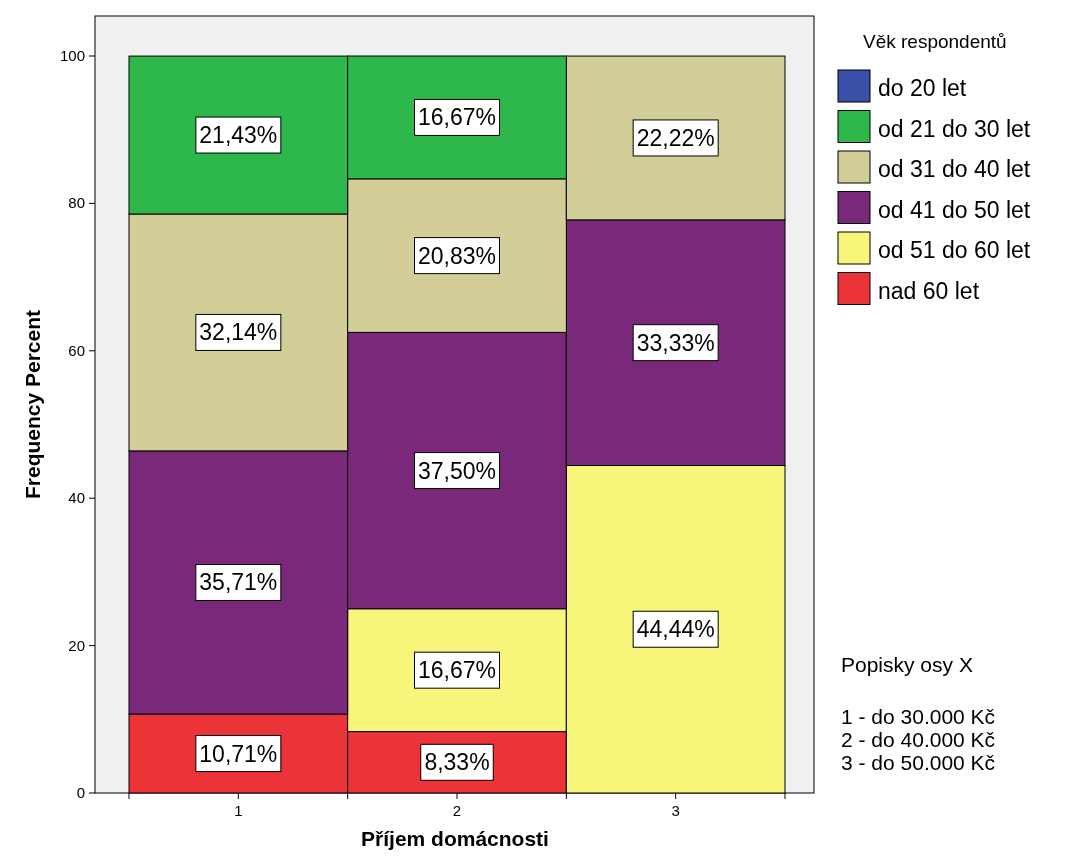  Describe the element at coordinates (935, 41) in the screenshot. I see `legend-title: Věk respondentů` at that location.